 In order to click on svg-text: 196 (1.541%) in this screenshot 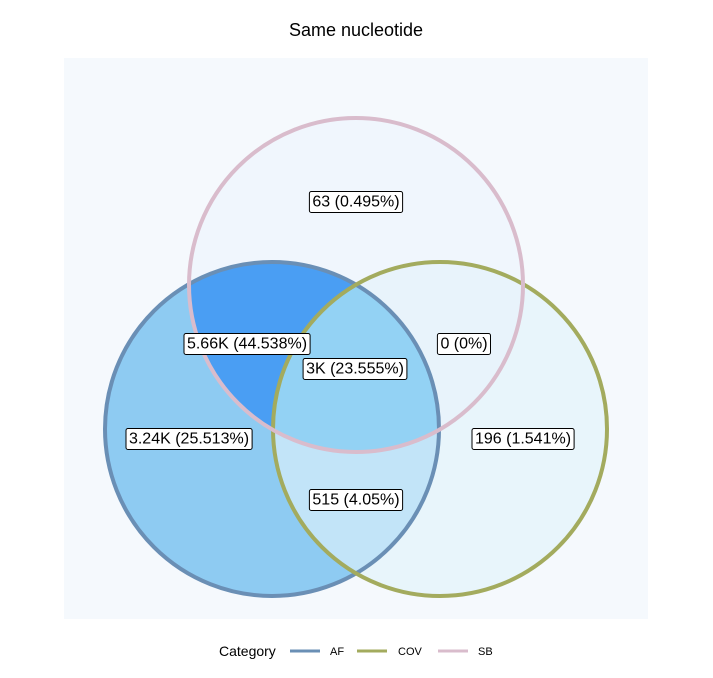, I will do `click(523, 439)`.